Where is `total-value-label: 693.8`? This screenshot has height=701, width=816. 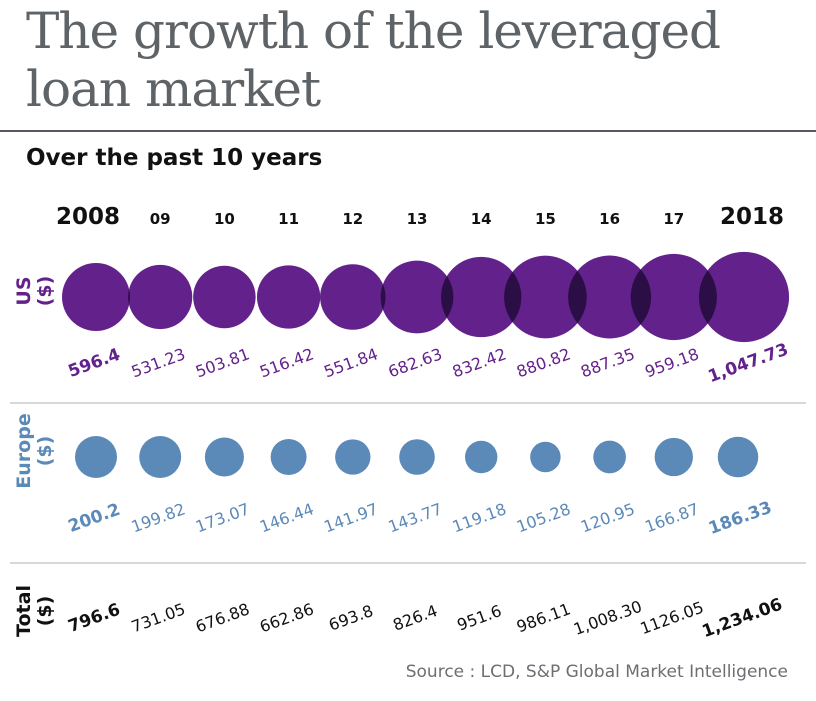
total-value-label: 693.8 is located at coordinates (351, 618).